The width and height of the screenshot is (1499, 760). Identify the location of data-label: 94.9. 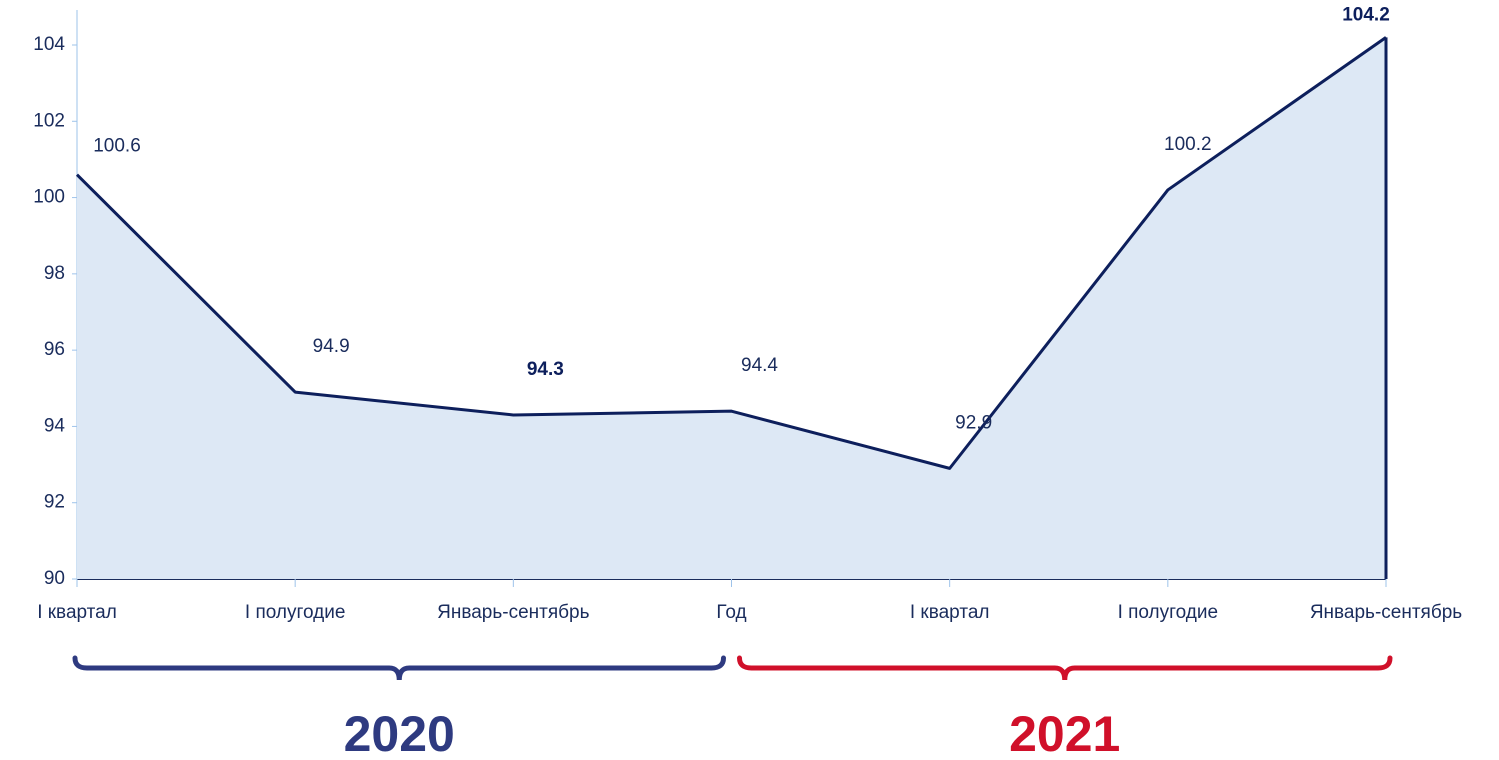
(331, 346).